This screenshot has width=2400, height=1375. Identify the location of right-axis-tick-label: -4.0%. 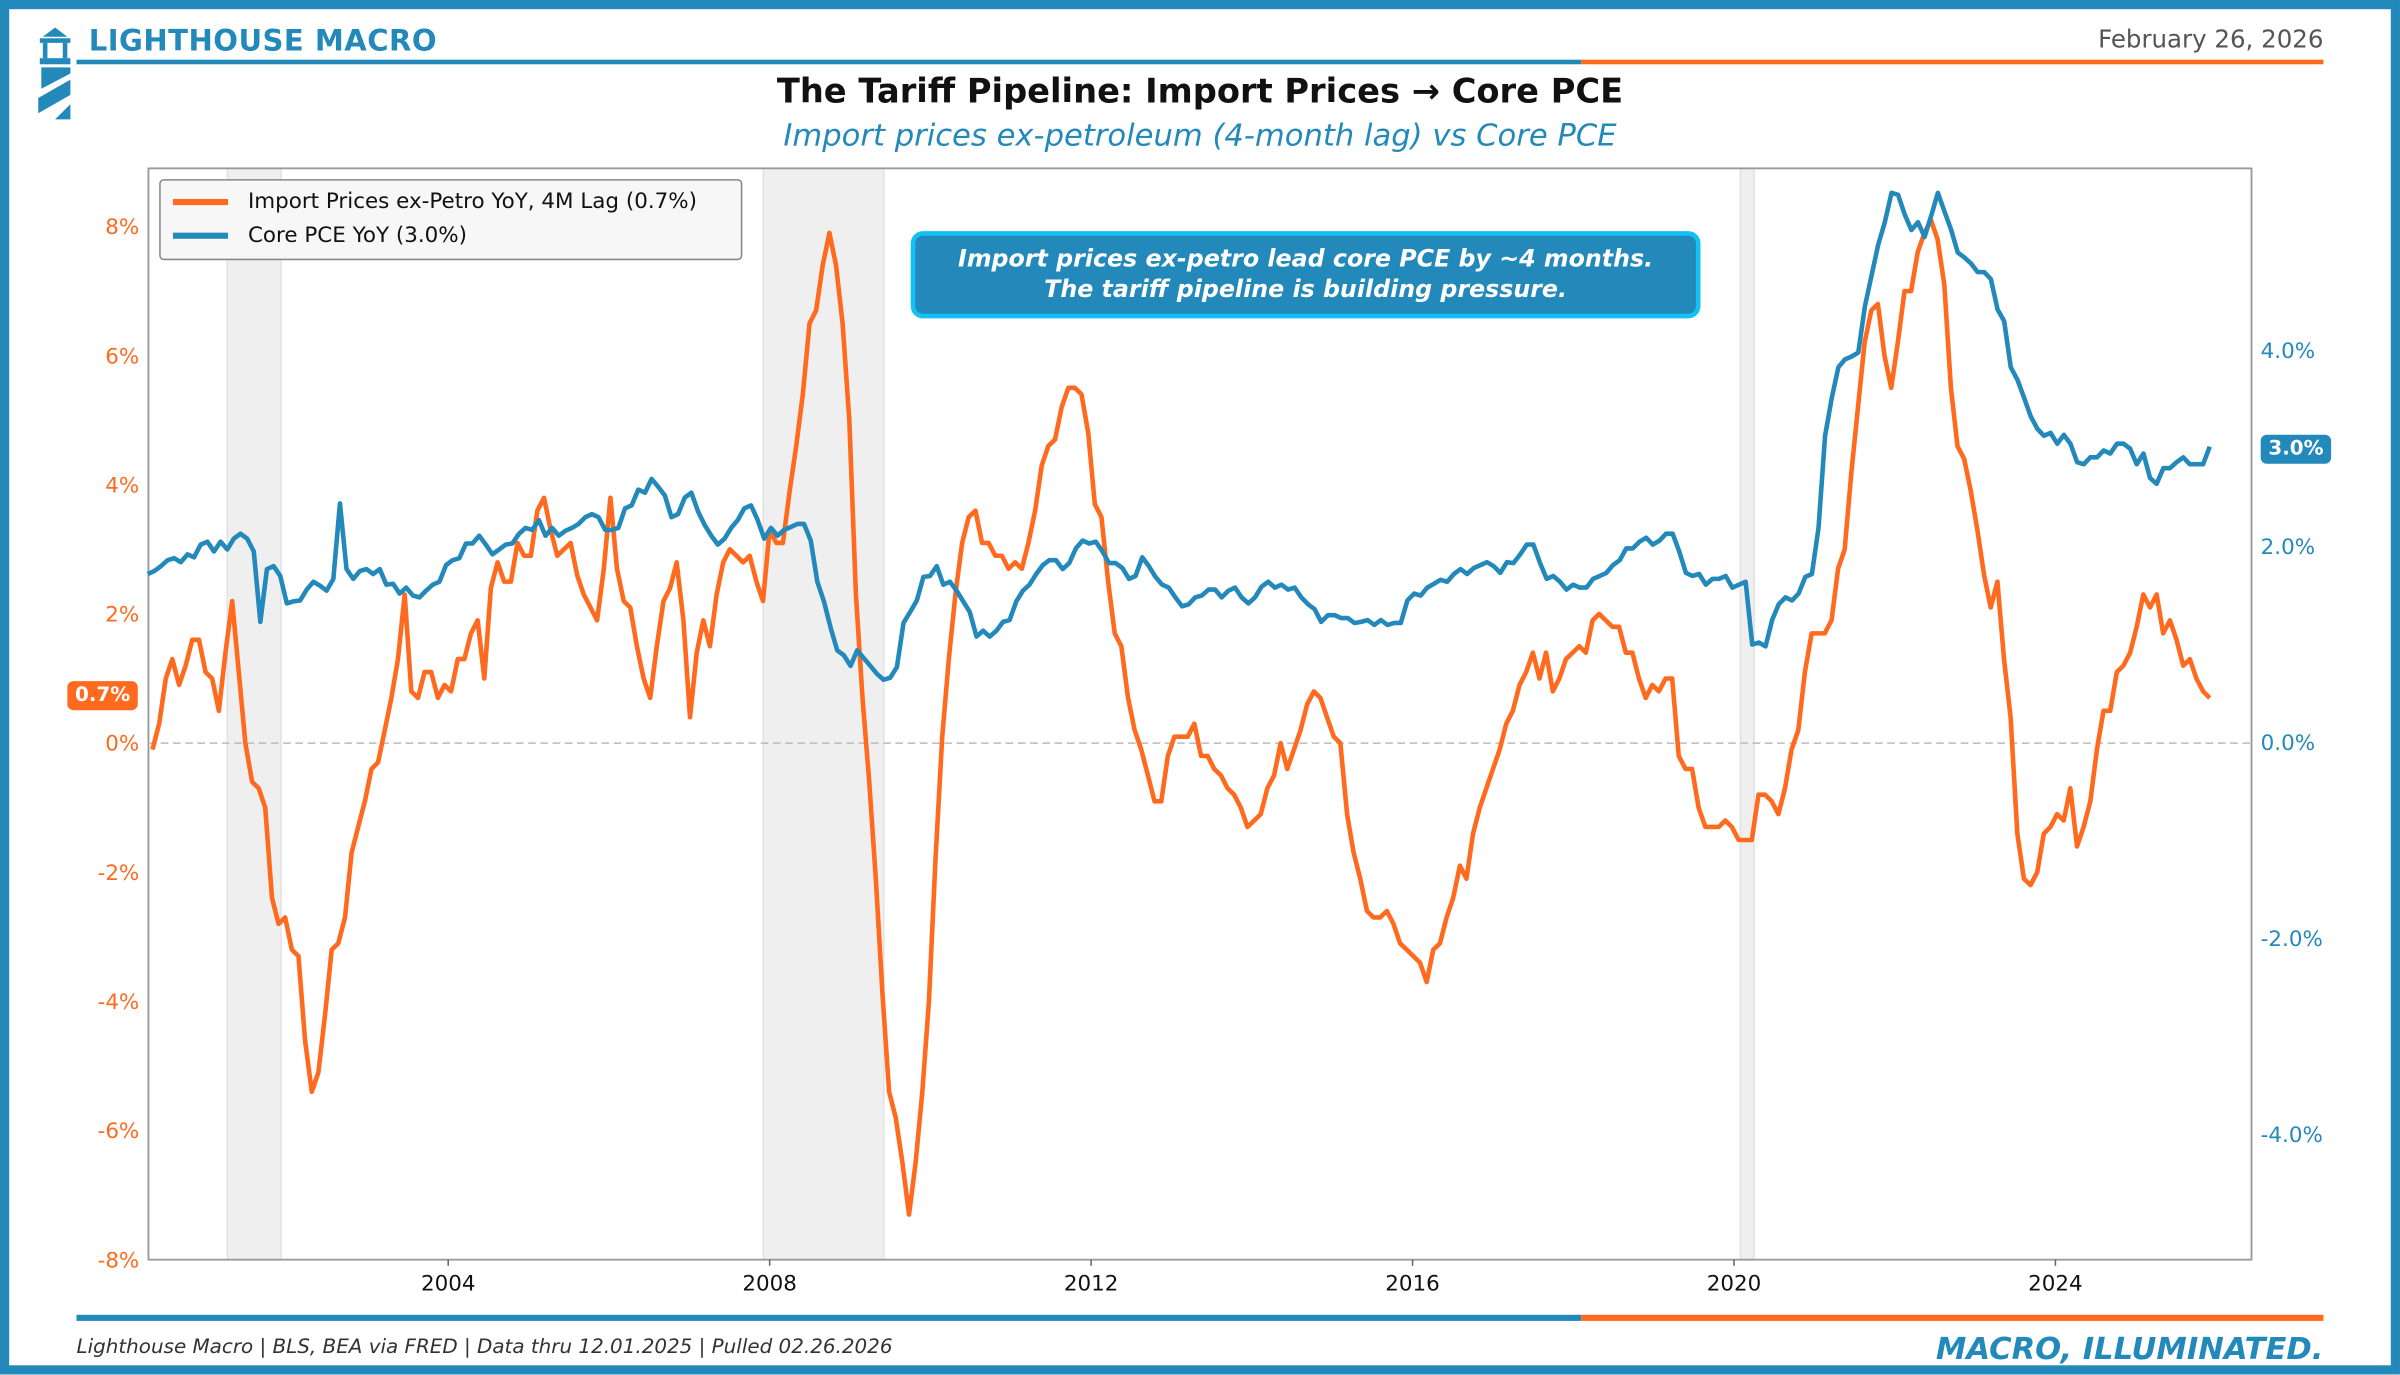
(2292, 1135).